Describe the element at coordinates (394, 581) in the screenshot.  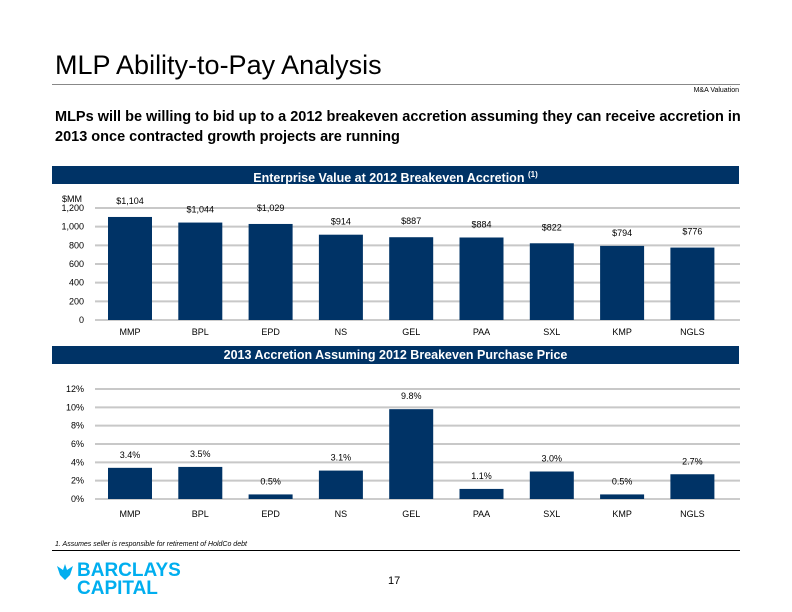
I see `page-number: 17` at that location.